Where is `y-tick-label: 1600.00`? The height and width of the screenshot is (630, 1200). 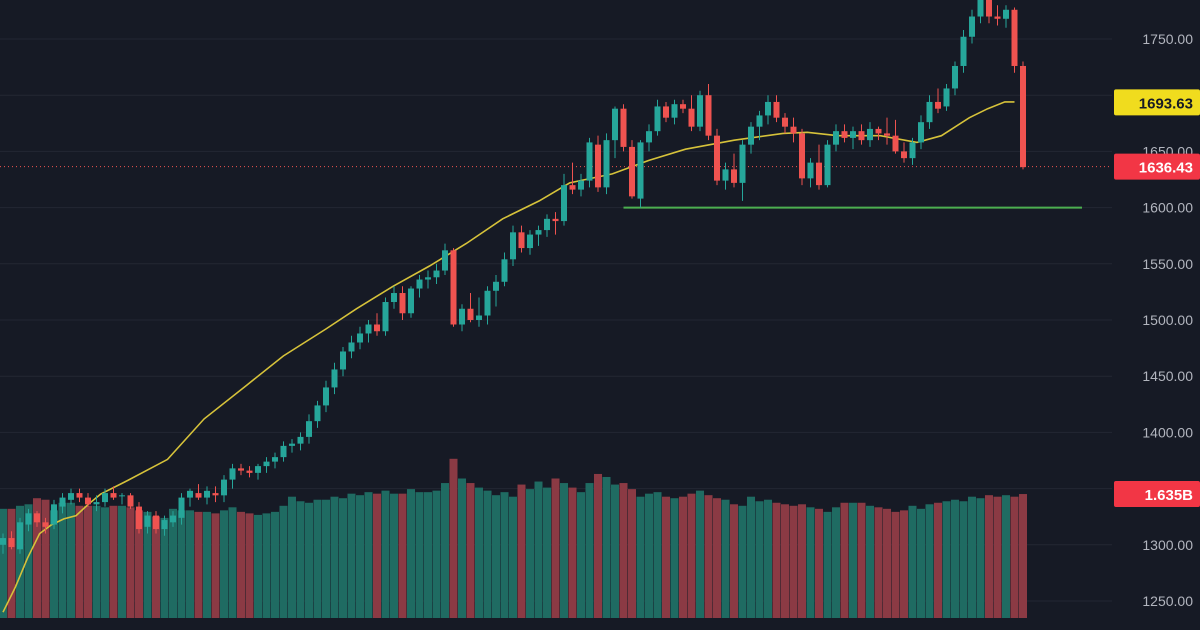 y-tick-label: 1600.00 is located at coordinates (1167, 208).